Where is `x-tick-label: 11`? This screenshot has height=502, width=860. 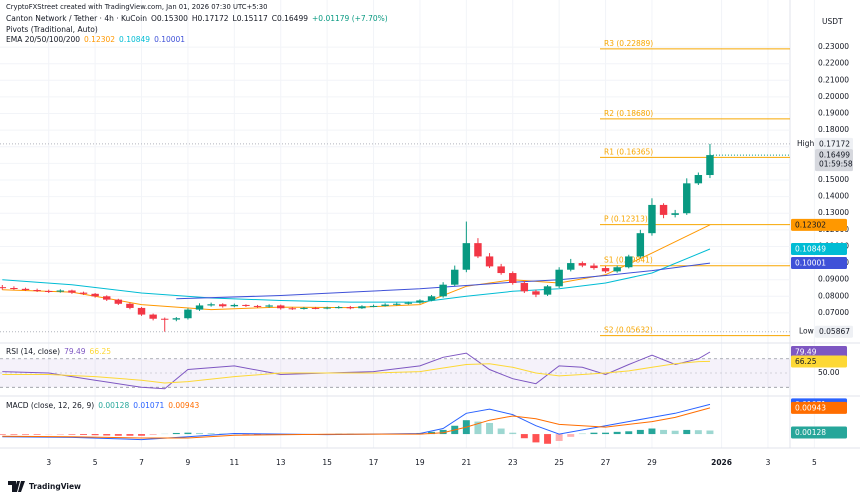 x-tick-label: 11 is located at coordinates (235, 462).